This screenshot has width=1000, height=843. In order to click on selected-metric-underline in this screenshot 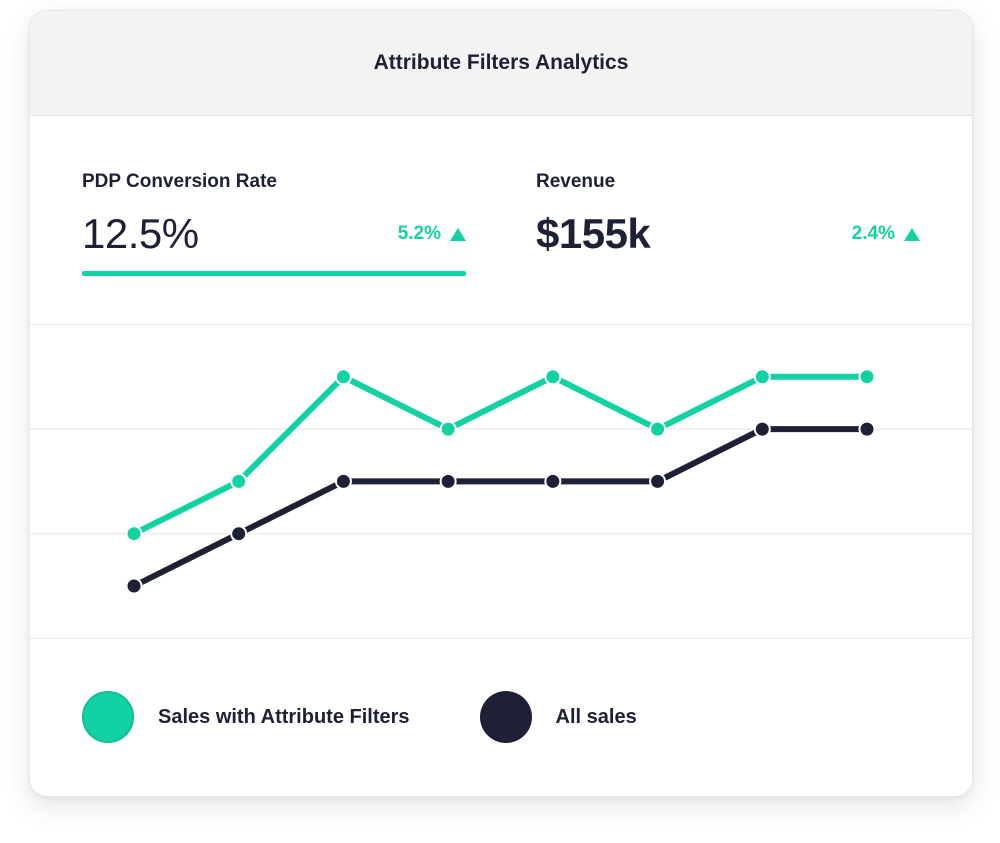, I will do `click(274, 273)`.